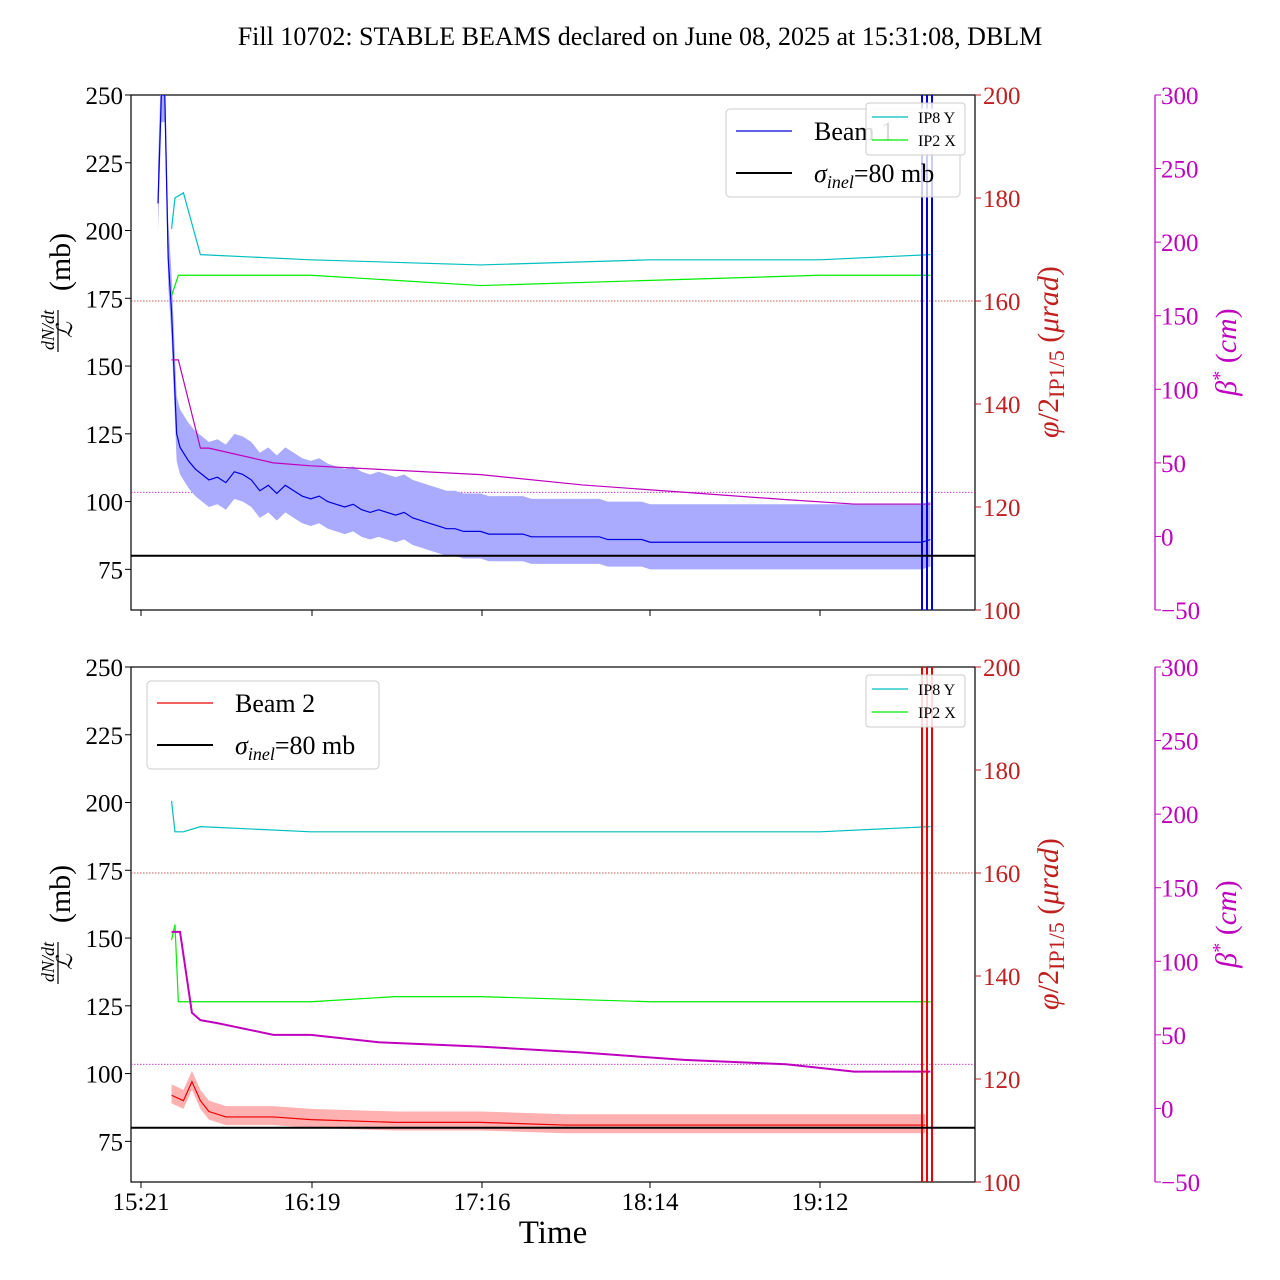  I want to click on top-beta-label: β* (cm), so click(1226, 352).